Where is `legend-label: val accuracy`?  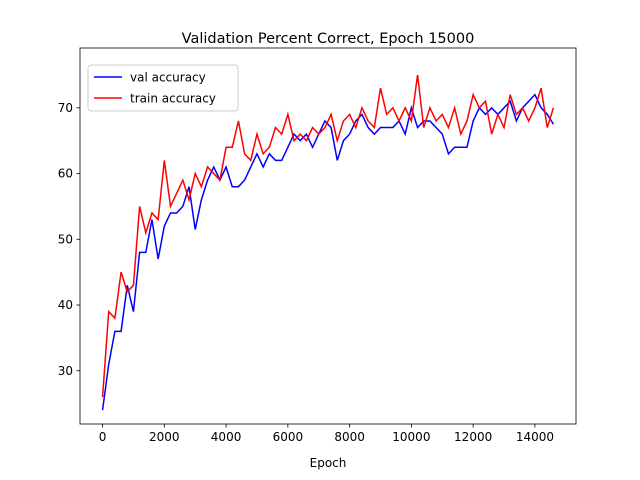 legend-label: val accuracy is located at coordinates (168, 78).